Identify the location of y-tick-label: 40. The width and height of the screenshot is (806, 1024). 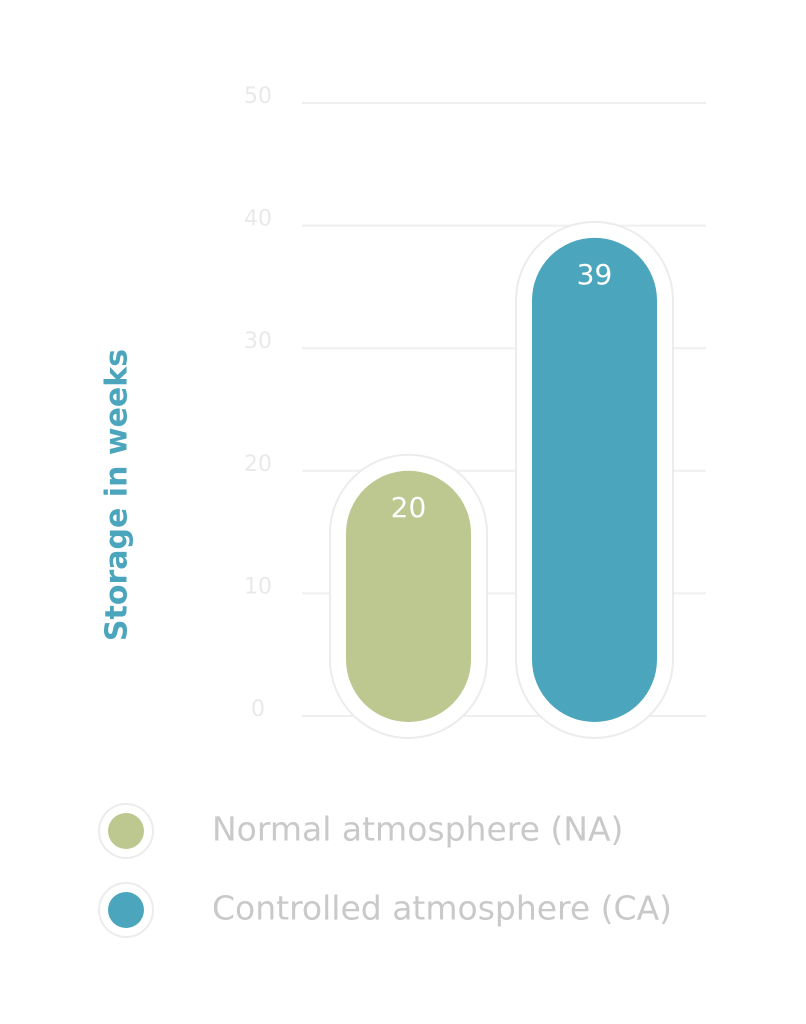
(258, 219).